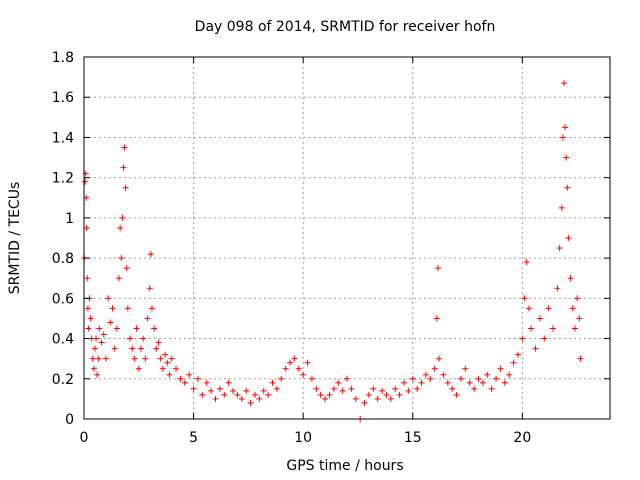 This screenshot has width=640, height=480. Describe the element at coordinates (522, 438) in the screenshot. I see `x-tick-label: 20` at that location.